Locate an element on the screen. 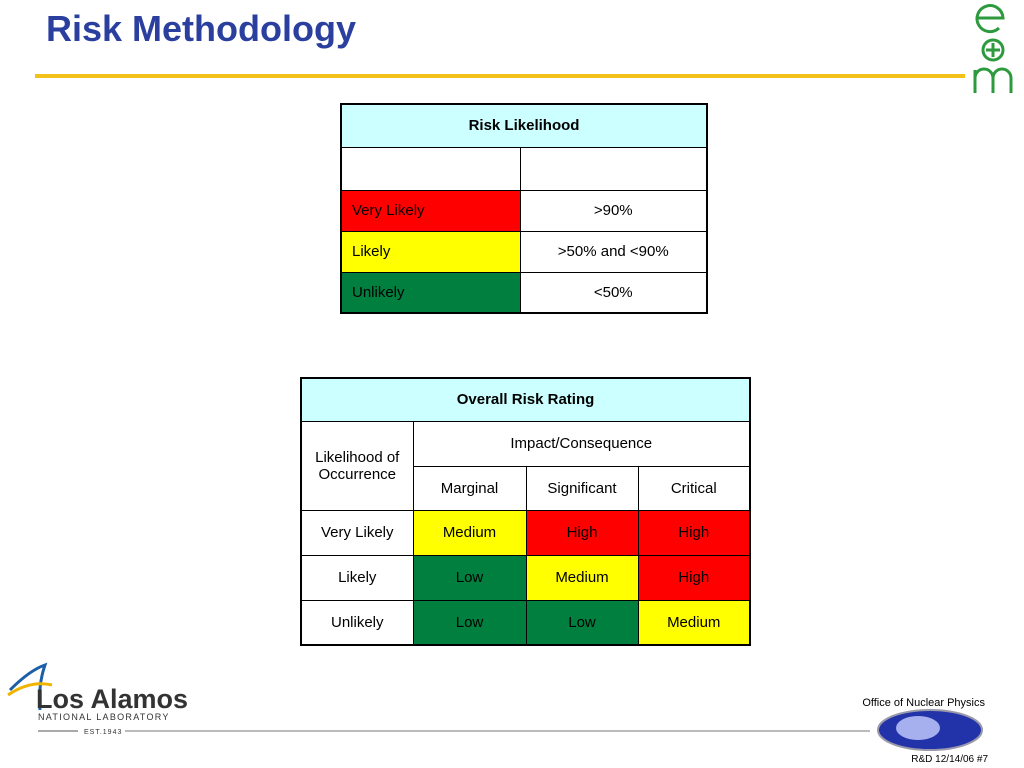  likelihood-range: <50% is located at coordinates (613, 292).